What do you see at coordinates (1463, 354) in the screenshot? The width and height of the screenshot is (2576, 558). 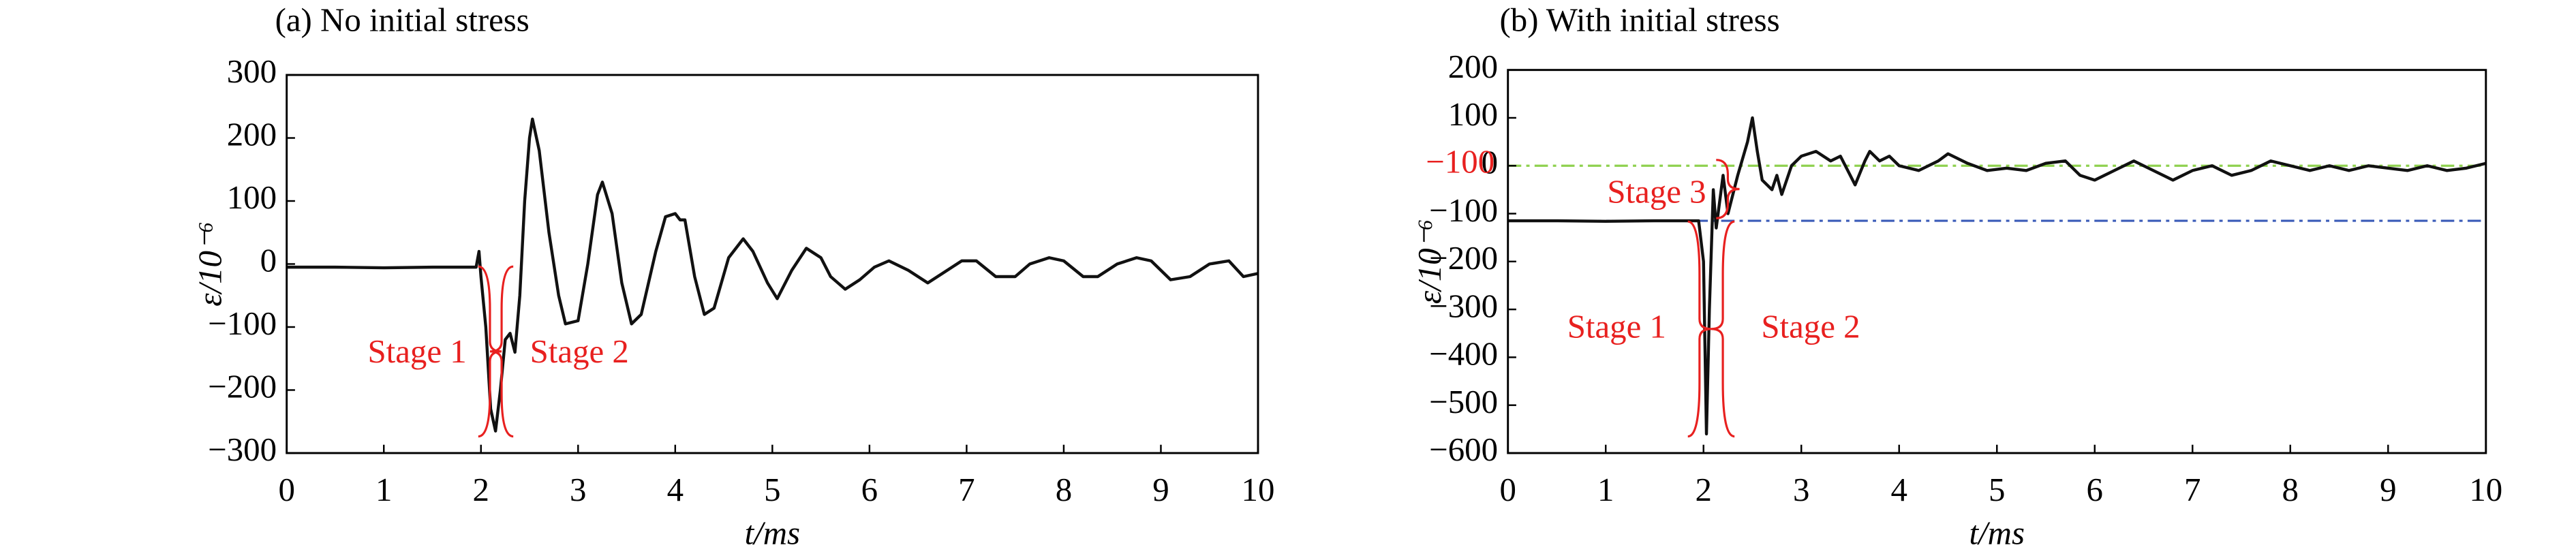 I see `y-tick-label: −400` at bounding box center [1463, 354].